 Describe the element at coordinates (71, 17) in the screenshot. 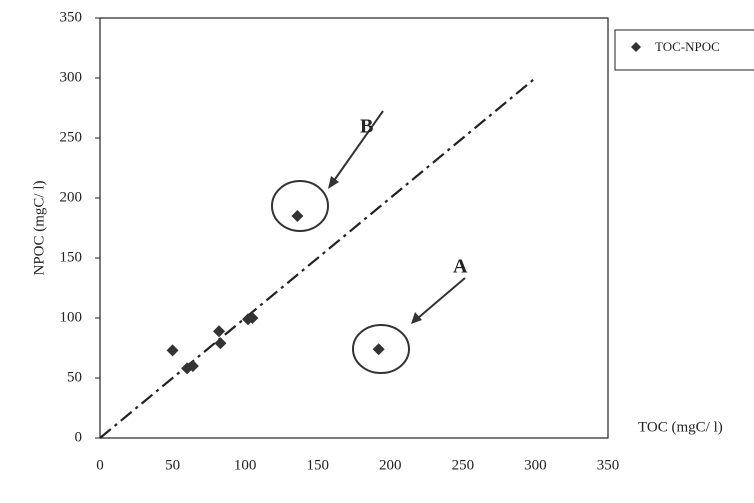

I see `y-tick-label: 350` at that location.